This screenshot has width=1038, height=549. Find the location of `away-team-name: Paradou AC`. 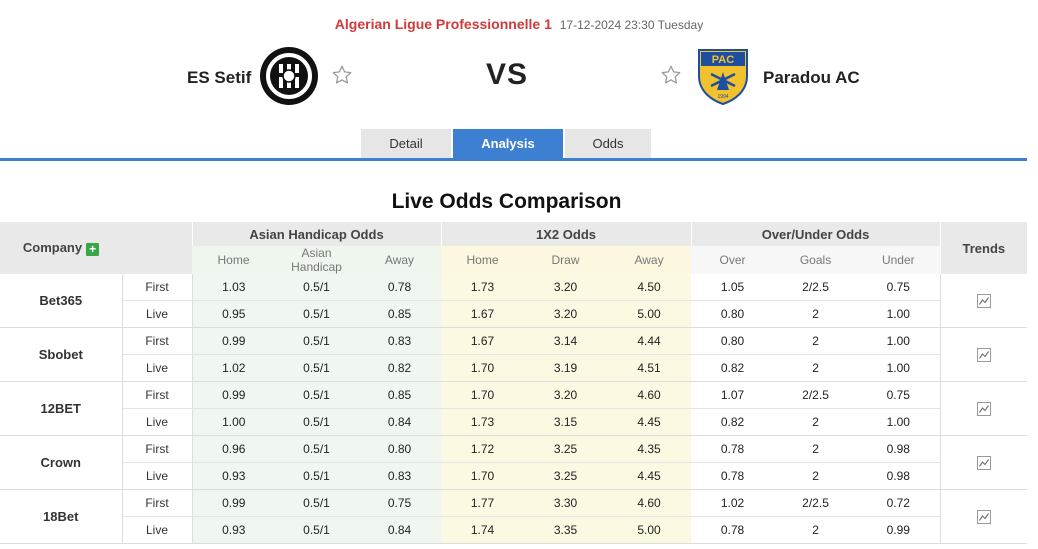

away-team-name: Paradou AC is located at coordinates (811, 77).